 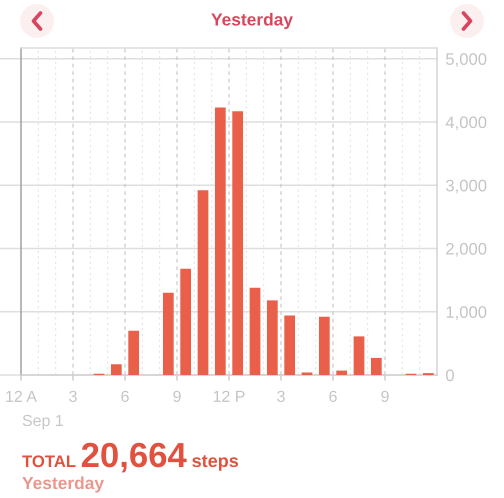 What do you see at coordinates (450, 375) in the screenshot?
I see `y-tick-label: 0` at bounding box center [450, 375].